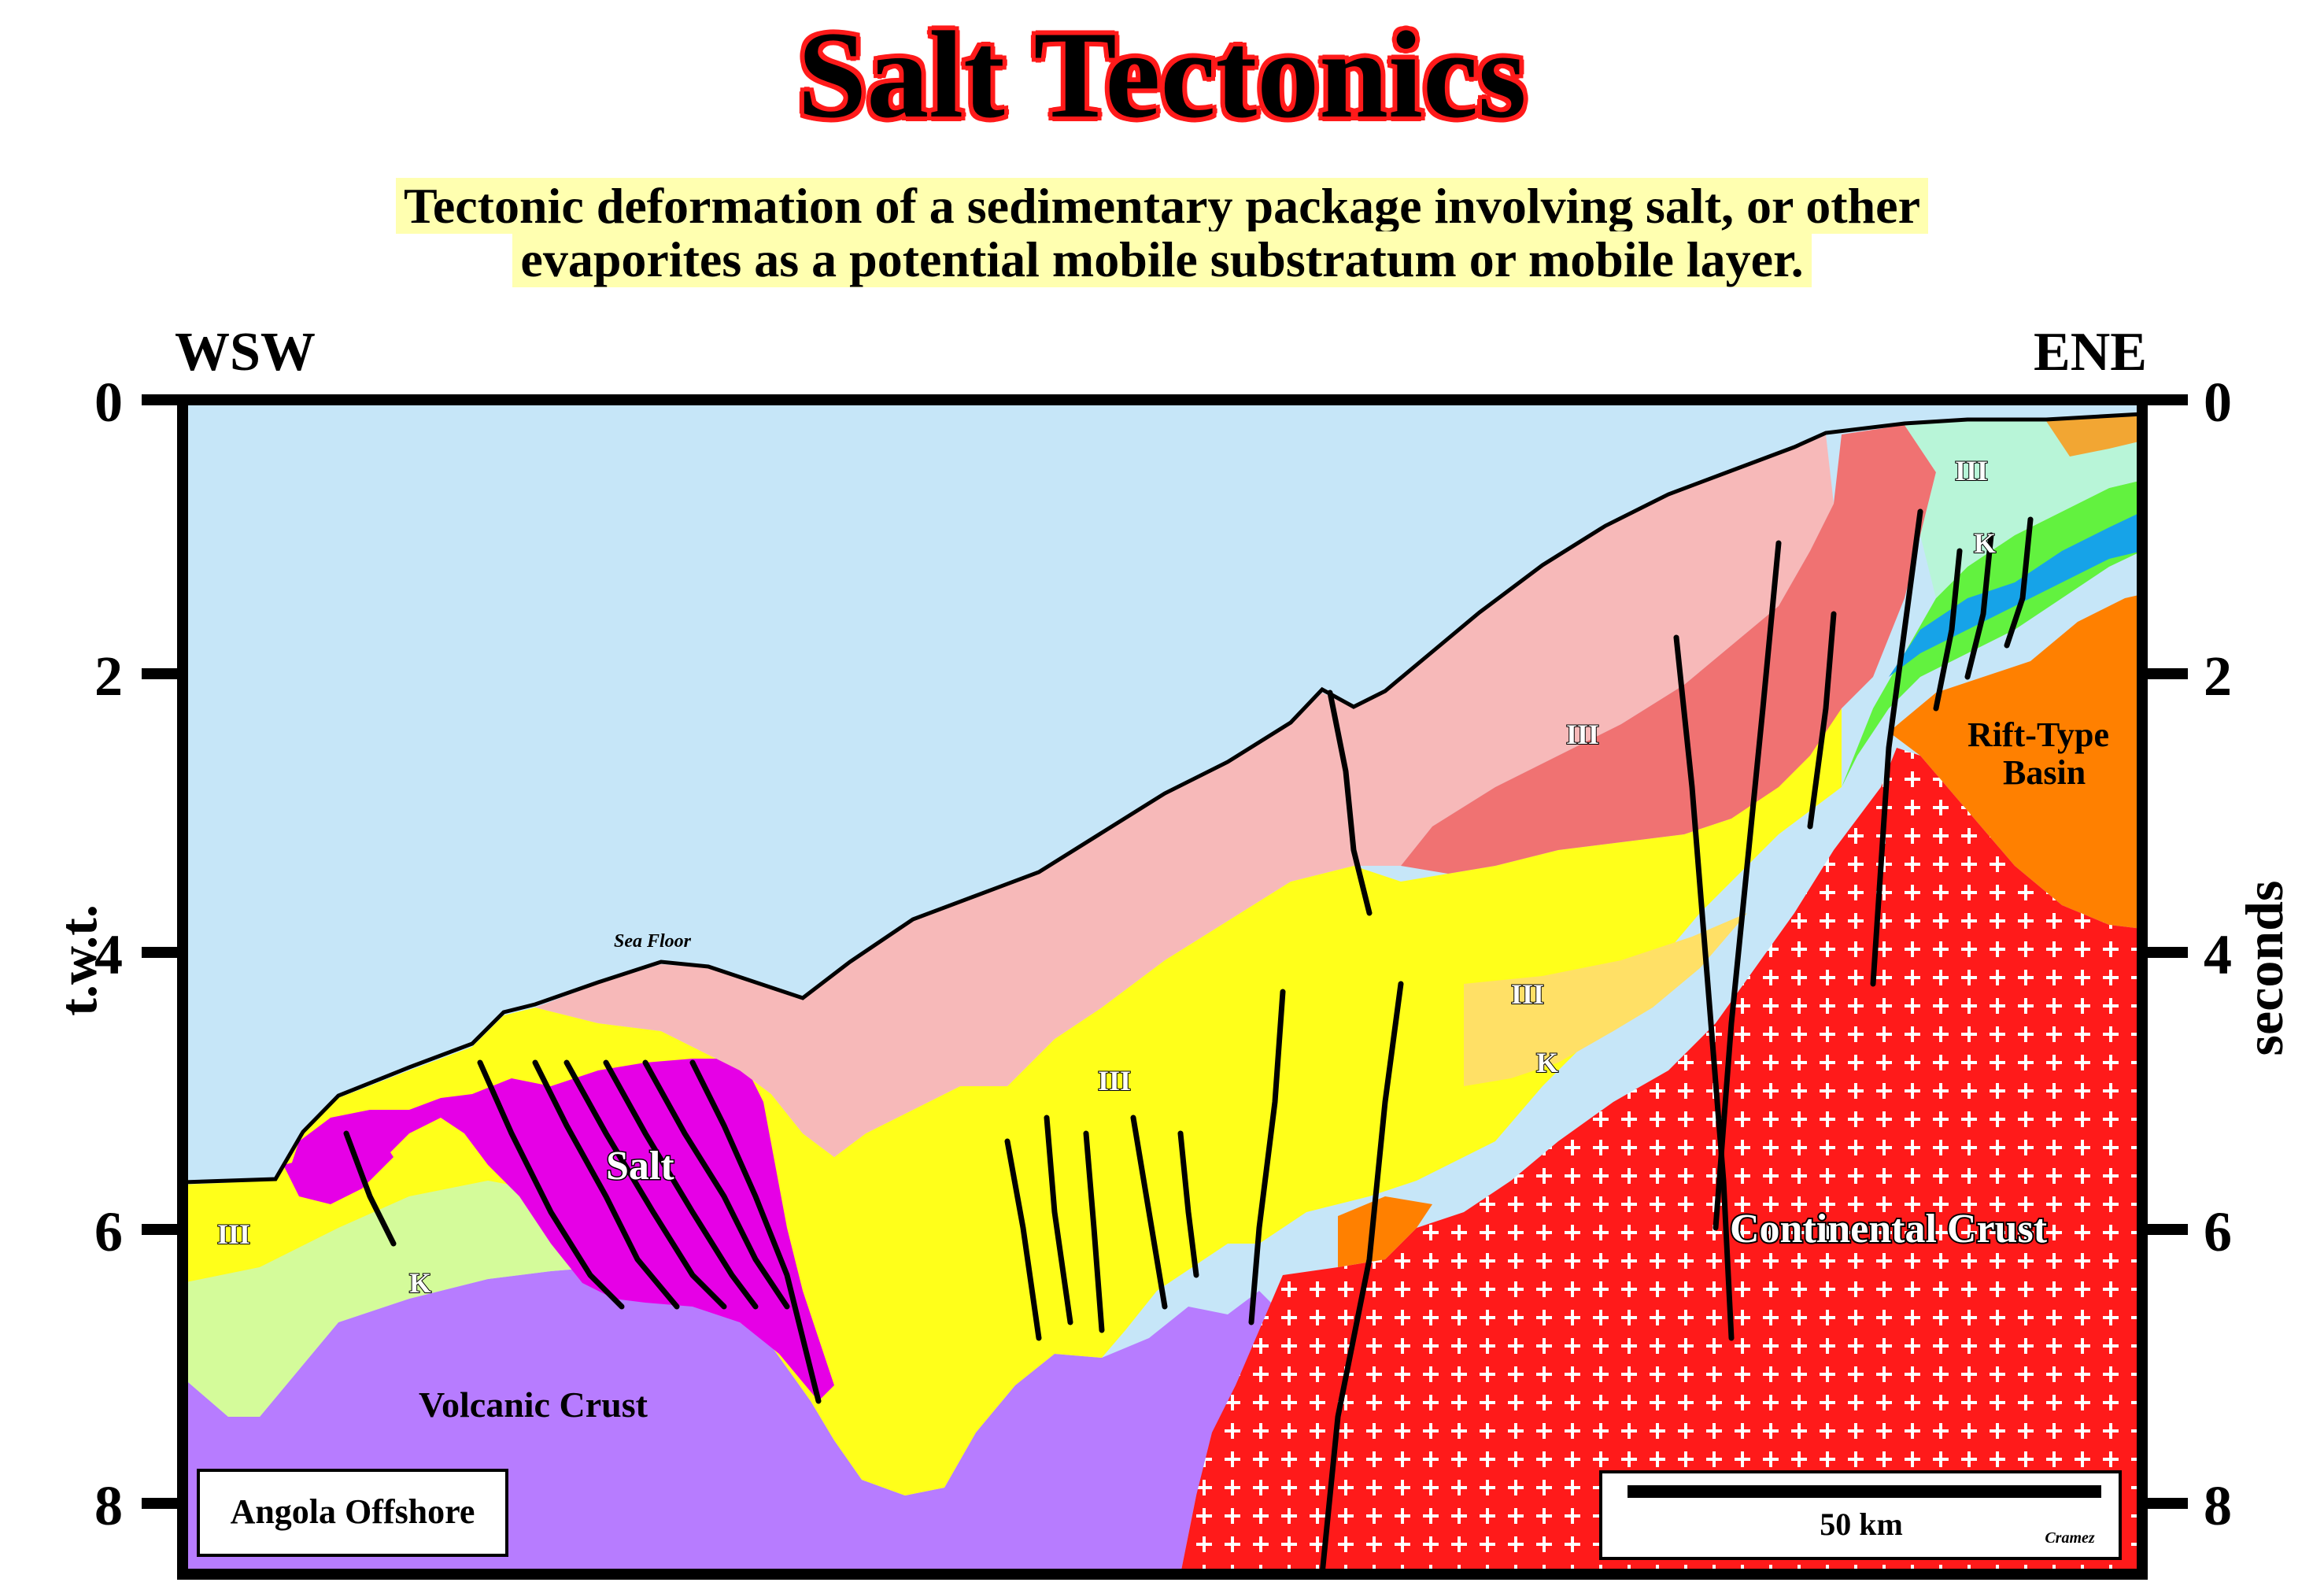  I want to click on direction-label-east: ENE, so click(2090, 352).